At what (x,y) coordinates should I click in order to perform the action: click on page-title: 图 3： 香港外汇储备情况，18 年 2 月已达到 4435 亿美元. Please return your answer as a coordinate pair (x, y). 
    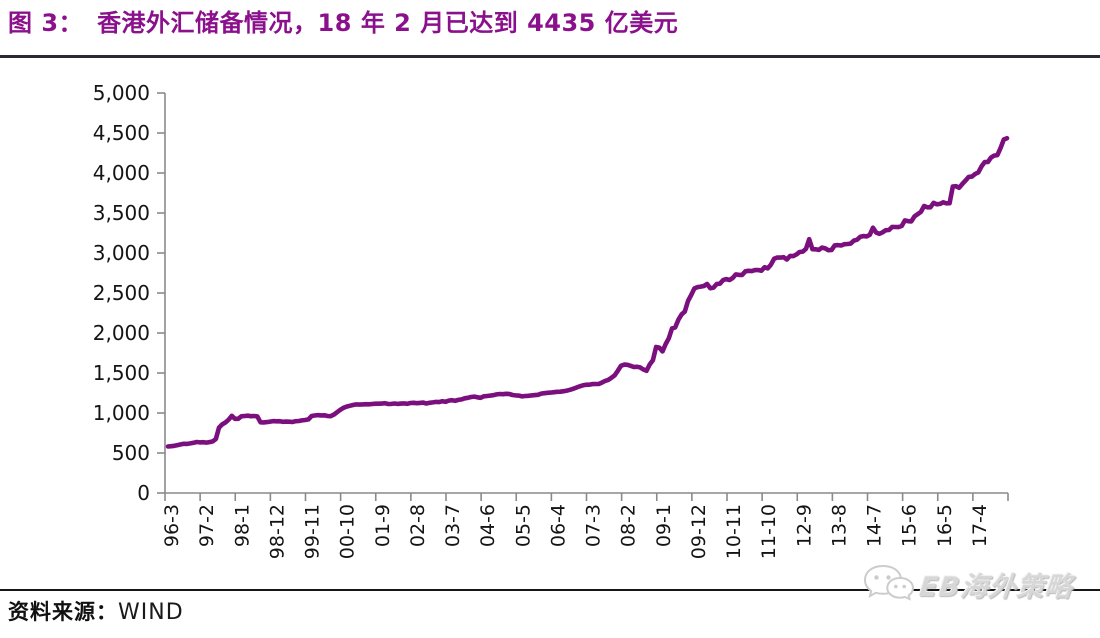
    Looking at the image, I should click on (550, 23).